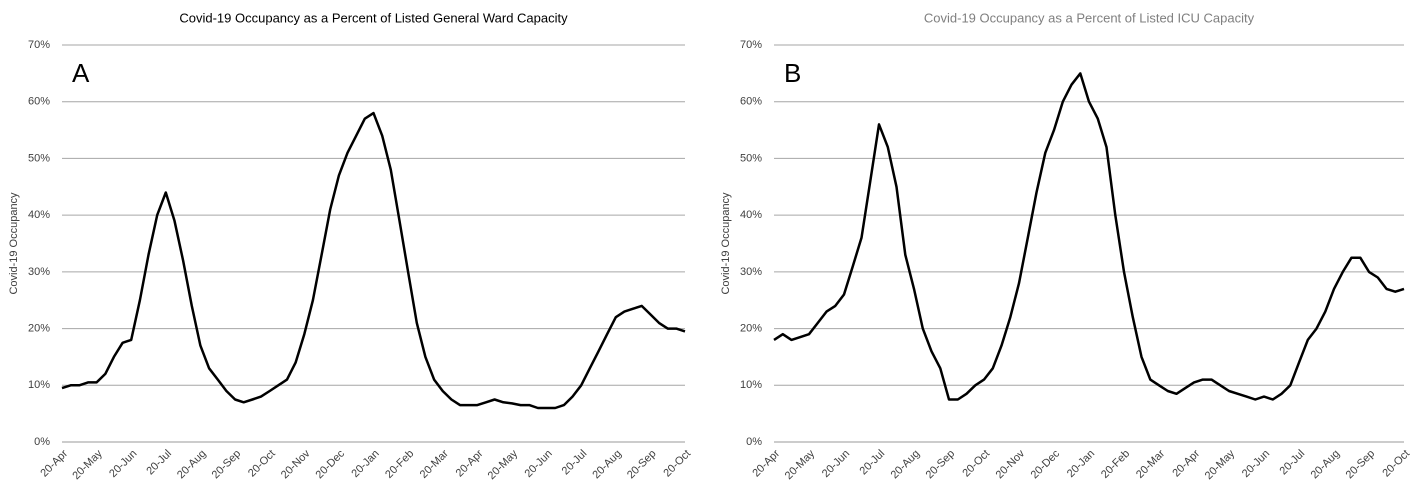  I want to click on panel-label: B, so click(792, 73).